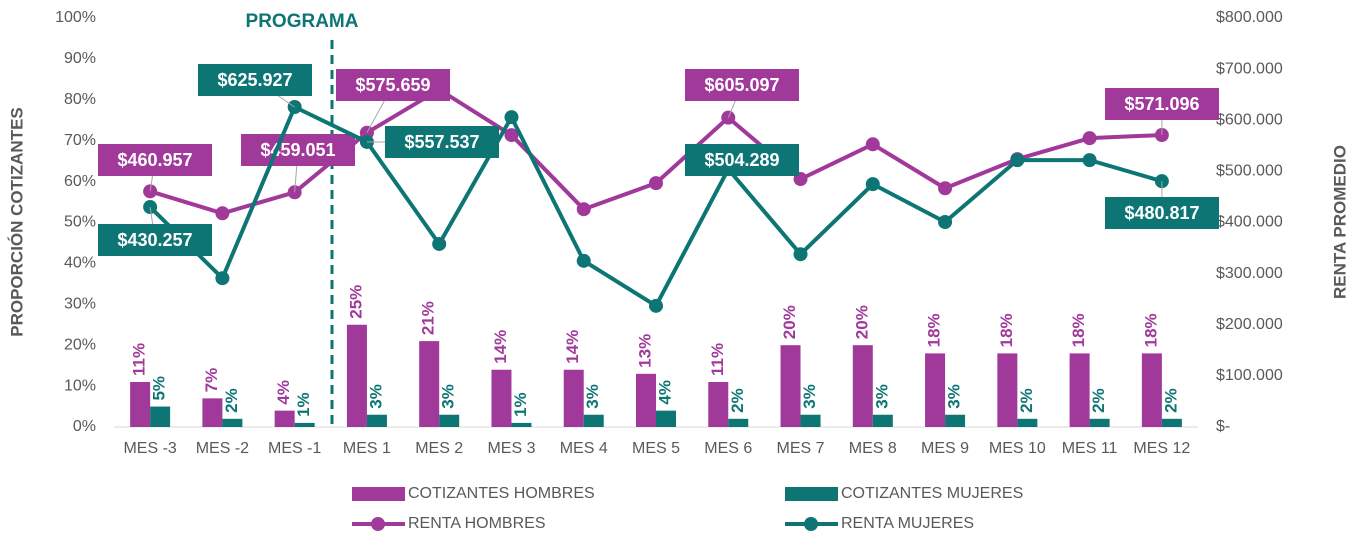  I want to click on data-label-text: $460.957, so click(154, 160).